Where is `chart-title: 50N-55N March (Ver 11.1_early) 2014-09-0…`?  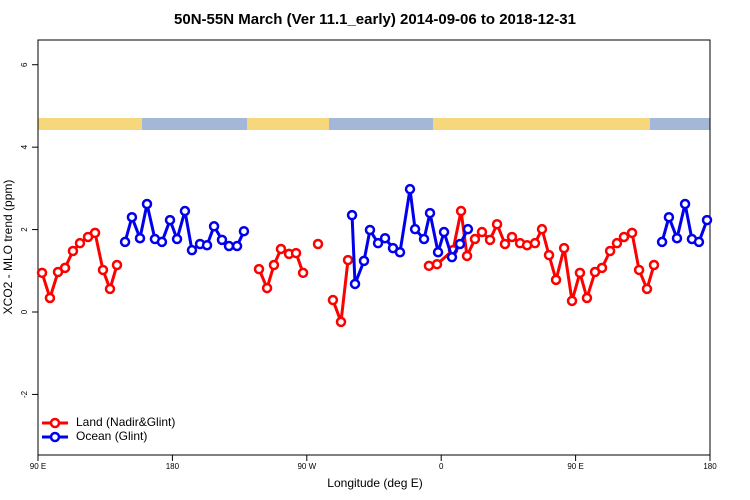 chart-title: 50N-55N March (Ver 11.1_early) 2014-09-0… is located at coordinates (375, 19).